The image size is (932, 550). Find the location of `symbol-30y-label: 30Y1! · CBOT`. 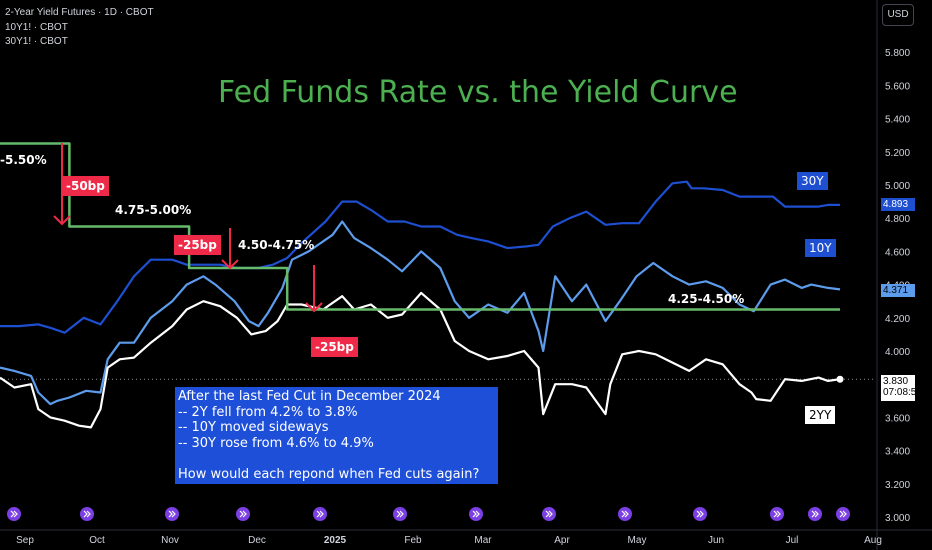

symbol-30y-label: 30Y1! · CBOT is located at coordinates (36, 41).